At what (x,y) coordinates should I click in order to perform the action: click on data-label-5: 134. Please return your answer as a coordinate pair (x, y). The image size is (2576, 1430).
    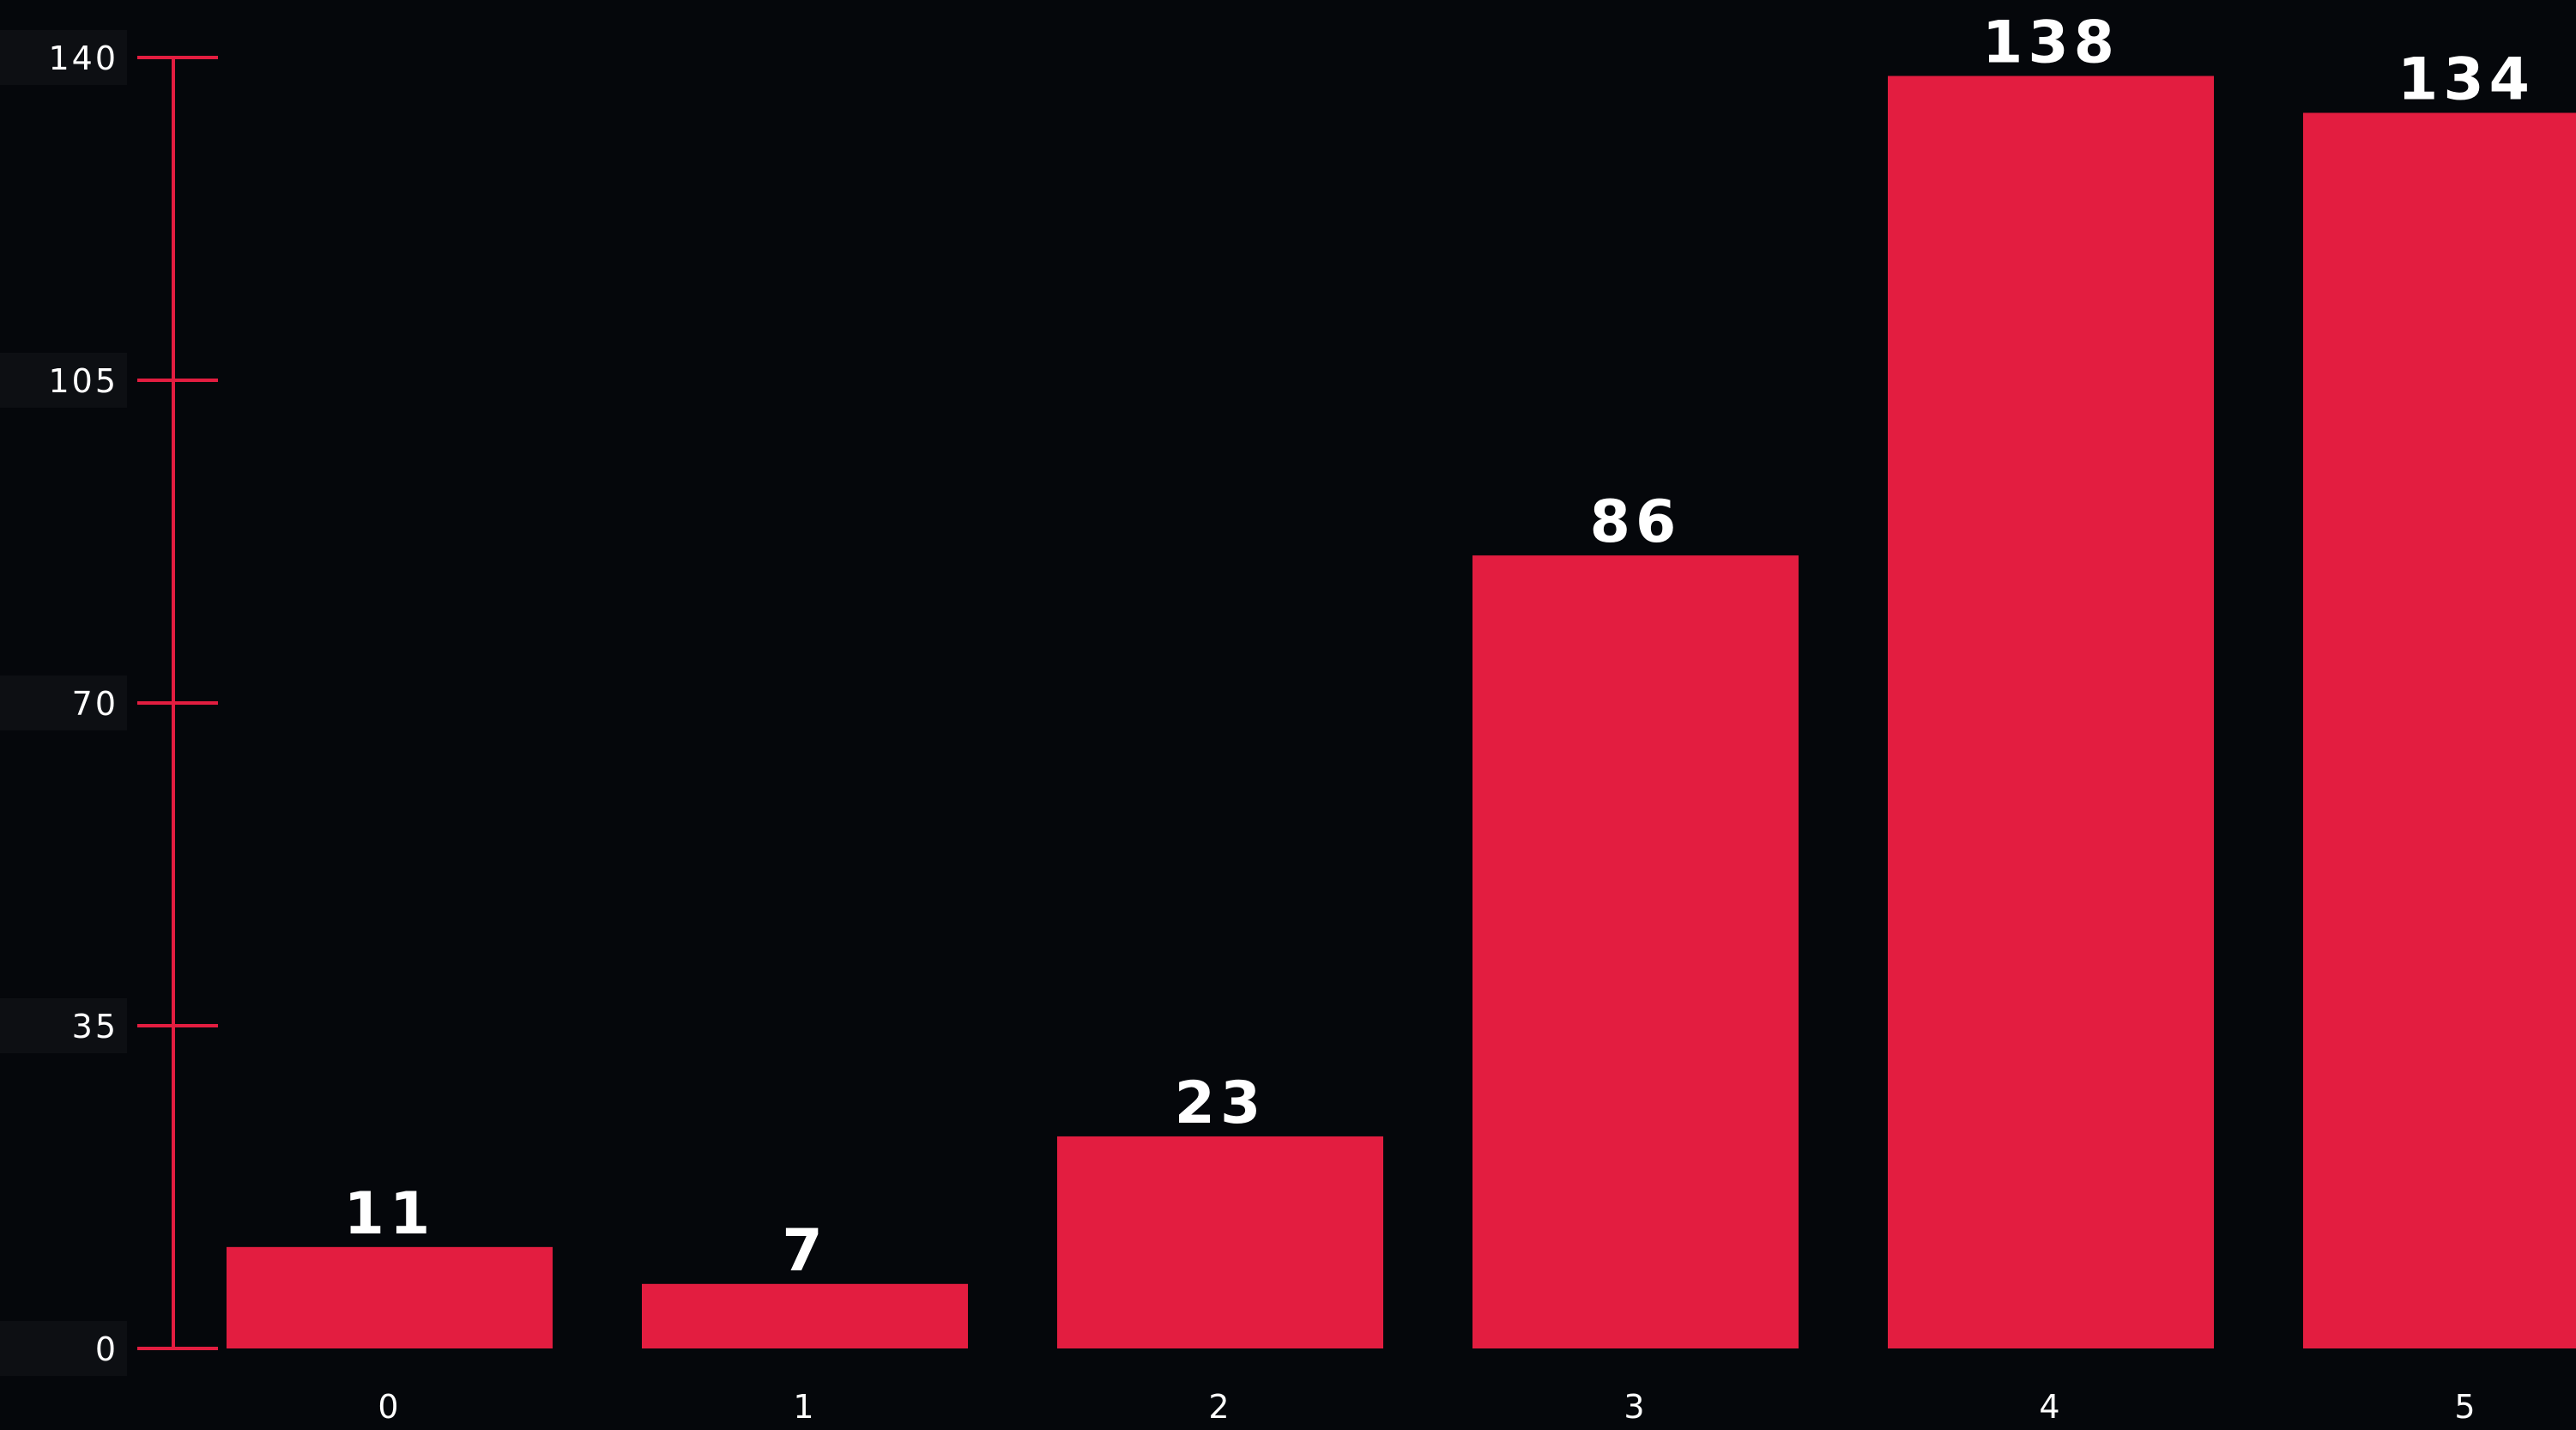
    Looking at the image, I should click on (2466, 79).